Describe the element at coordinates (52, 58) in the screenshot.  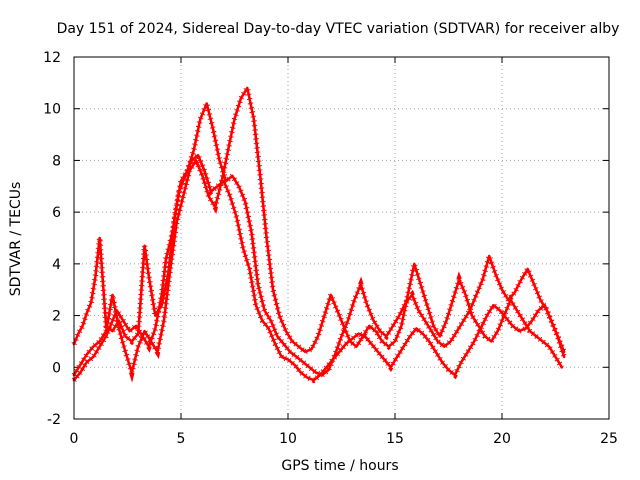
I see `y-tick-label: 12` at that location.